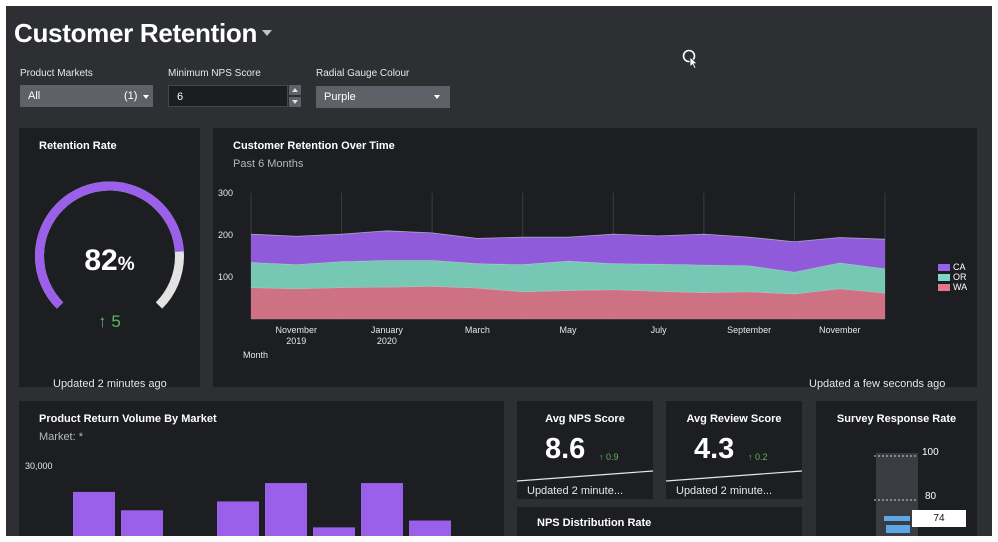 This screenshot has height=542, width=998. What do you see at coordinates (225, 193) in the screenshot?
I see `y-tick-label: 300` at bounding box center [225, 193].